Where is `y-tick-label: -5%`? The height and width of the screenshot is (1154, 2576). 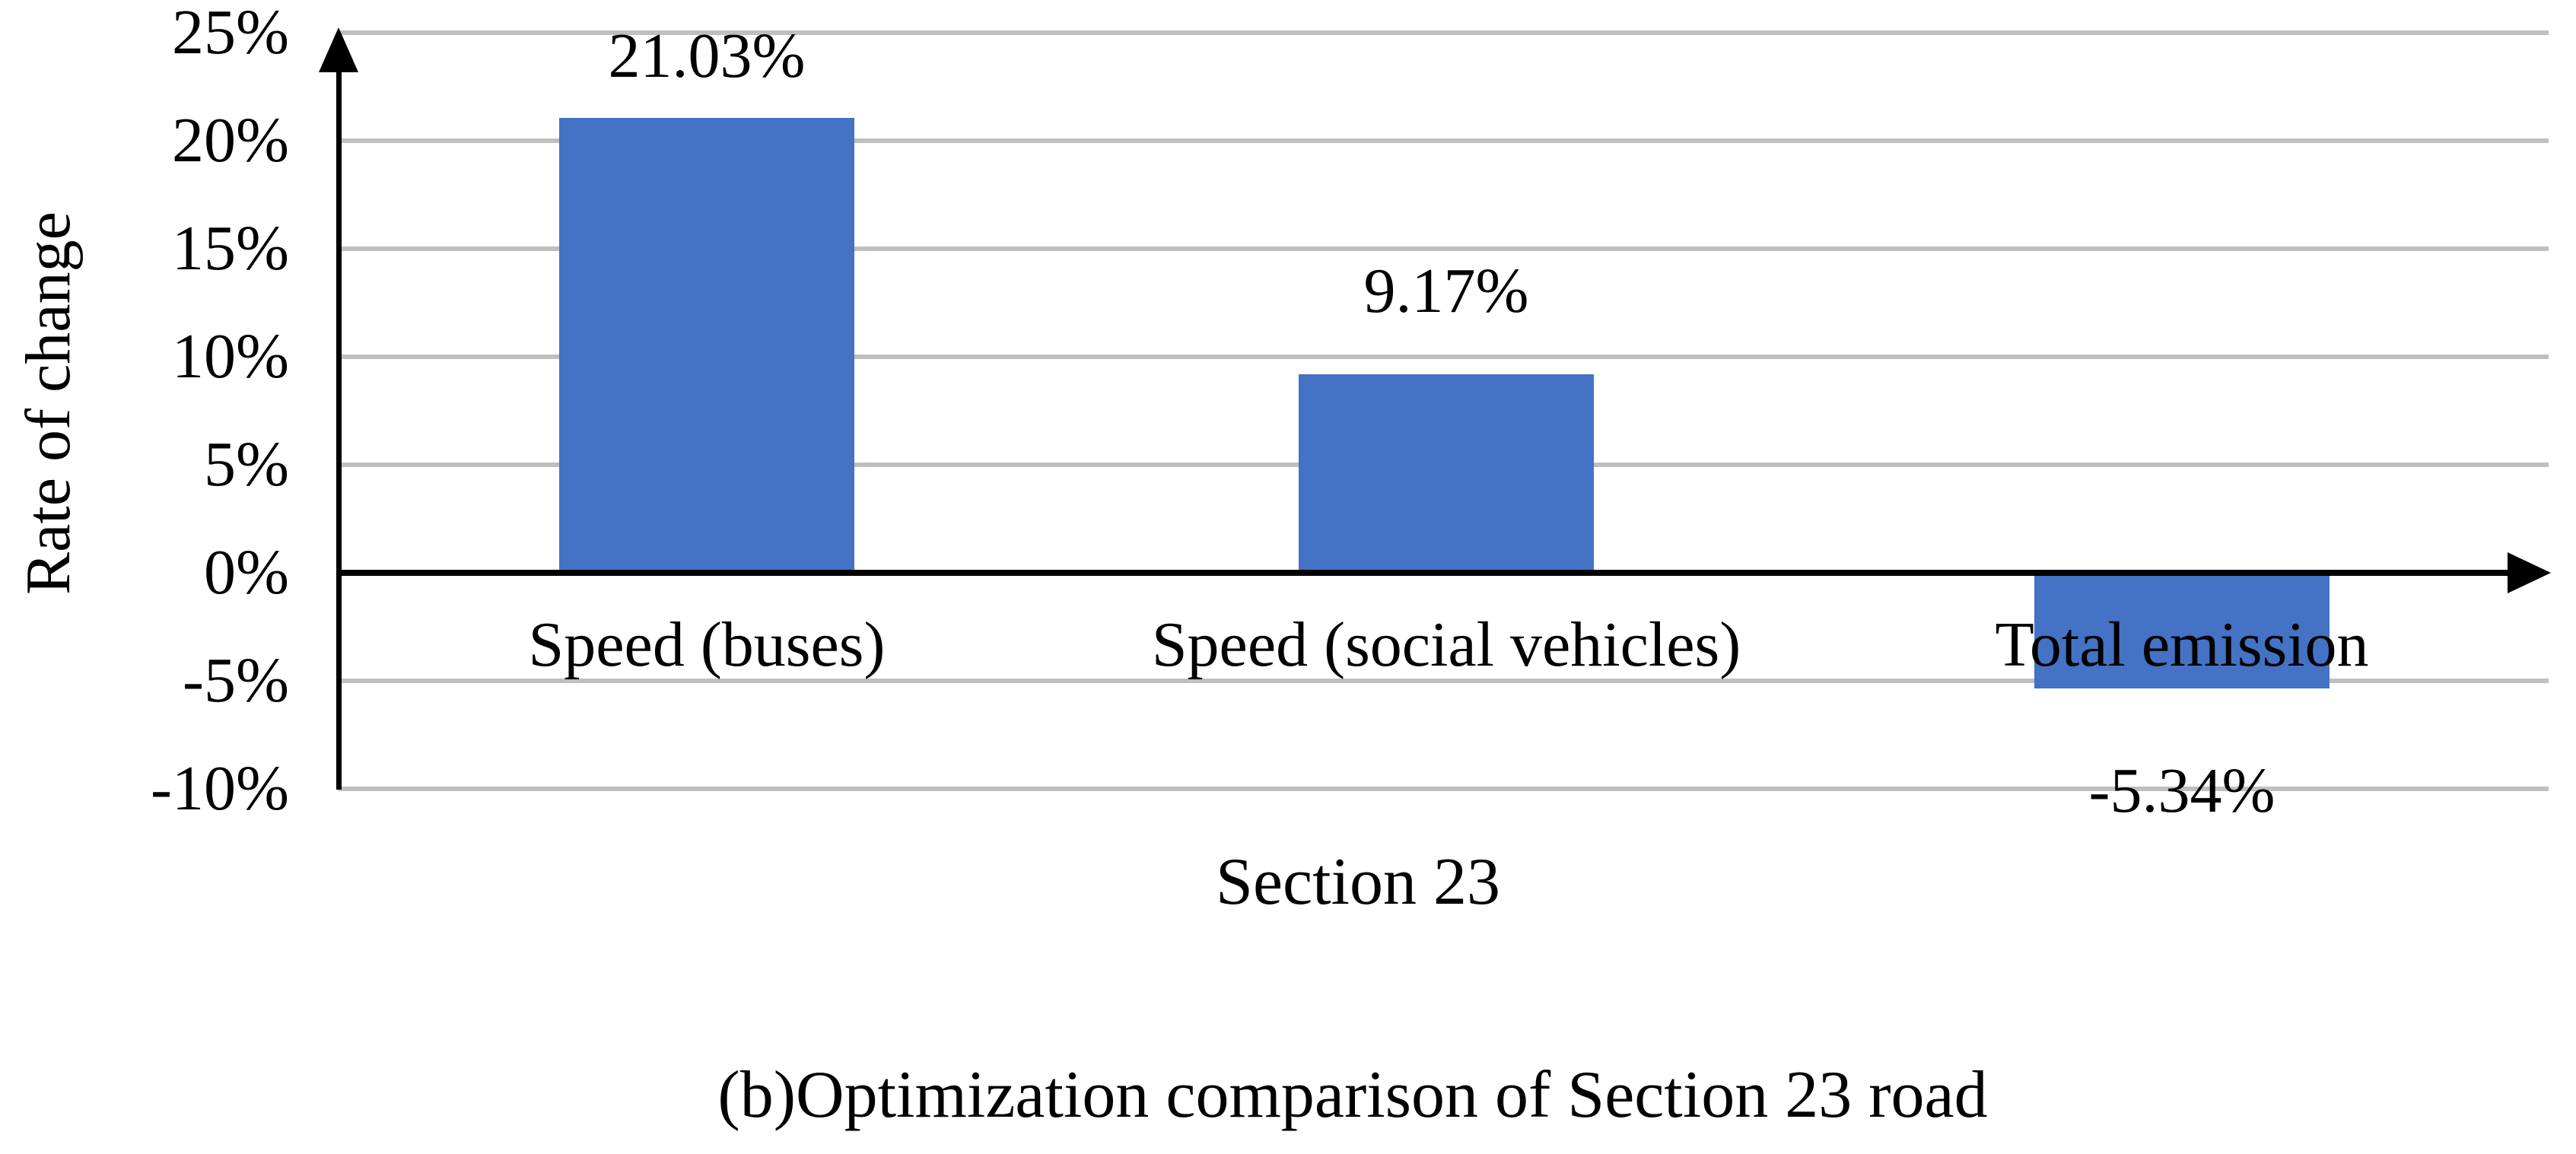
y-tick-label: -5% is located at coordinates (236, 681).